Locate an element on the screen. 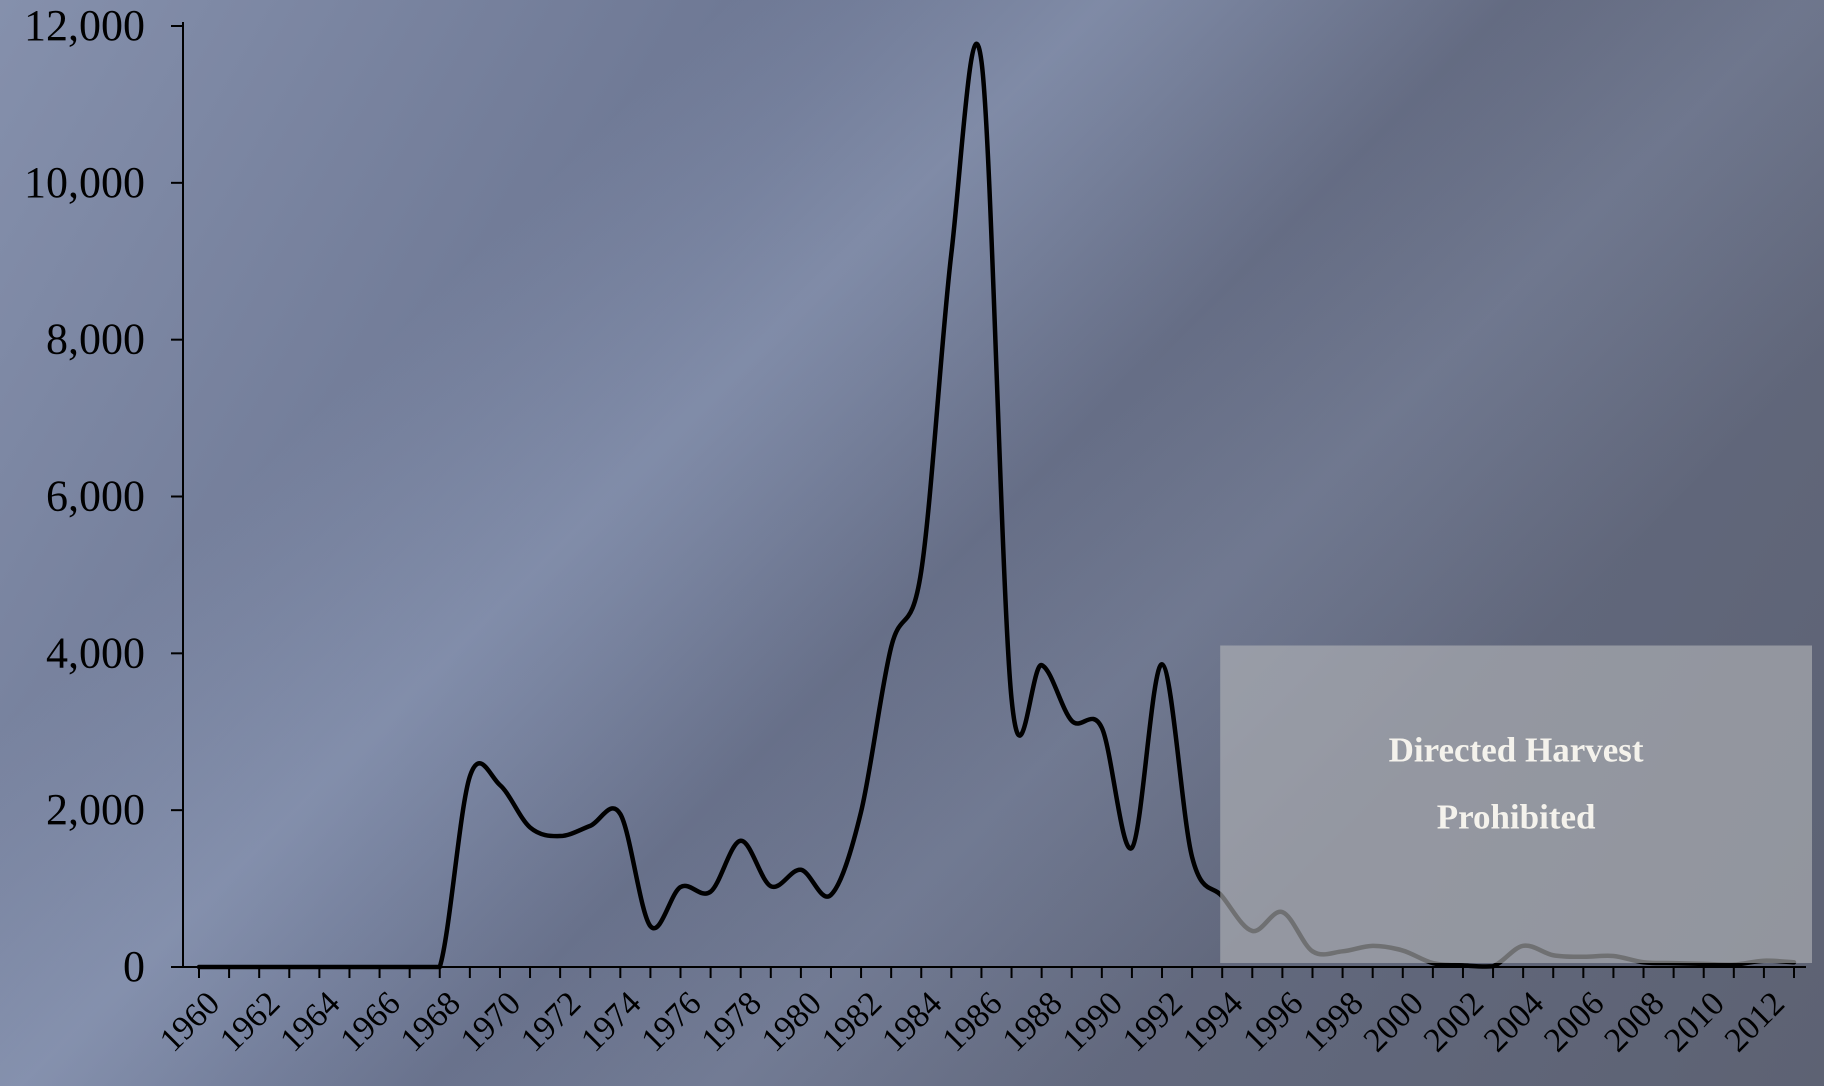  x-tick-label: 1990 is located at coordinates (1093, 1022).